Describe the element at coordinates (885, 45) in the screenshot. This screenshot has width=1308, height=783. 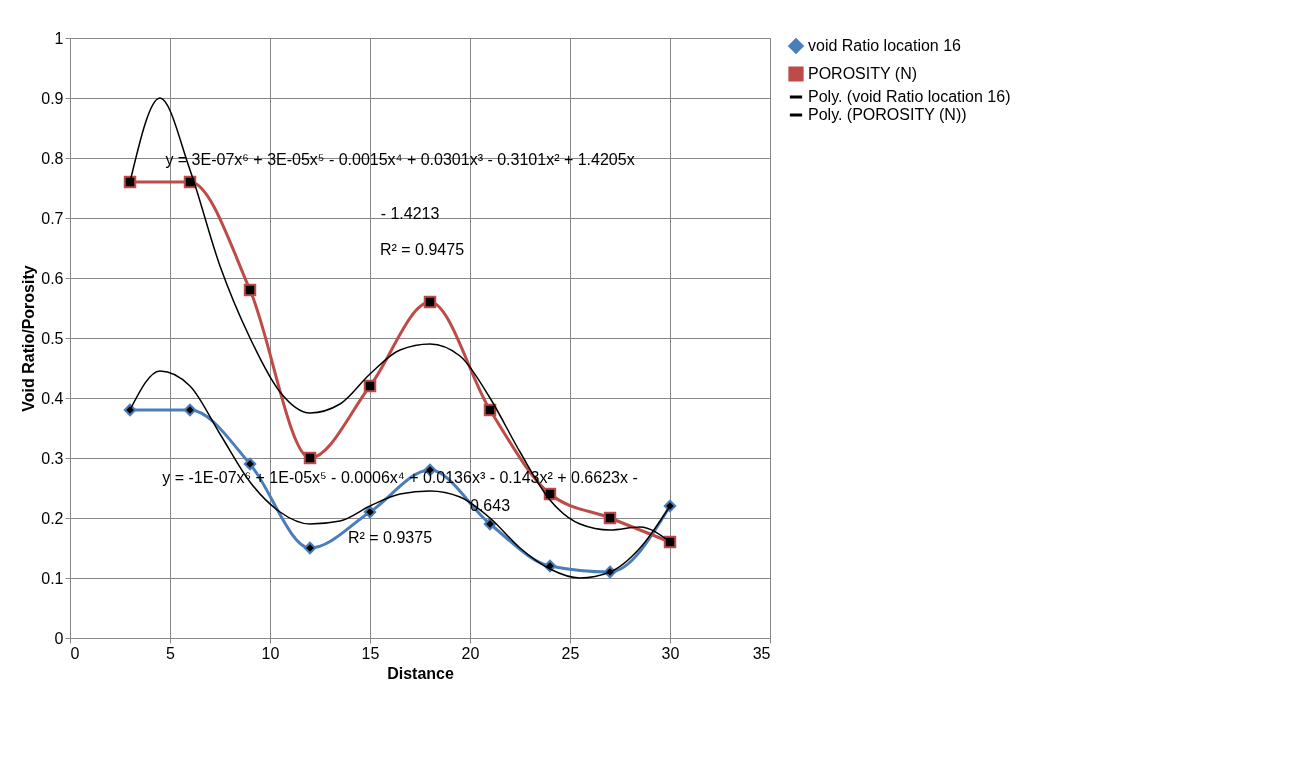
I see `legend-label: void Ratio location 16` at that location.